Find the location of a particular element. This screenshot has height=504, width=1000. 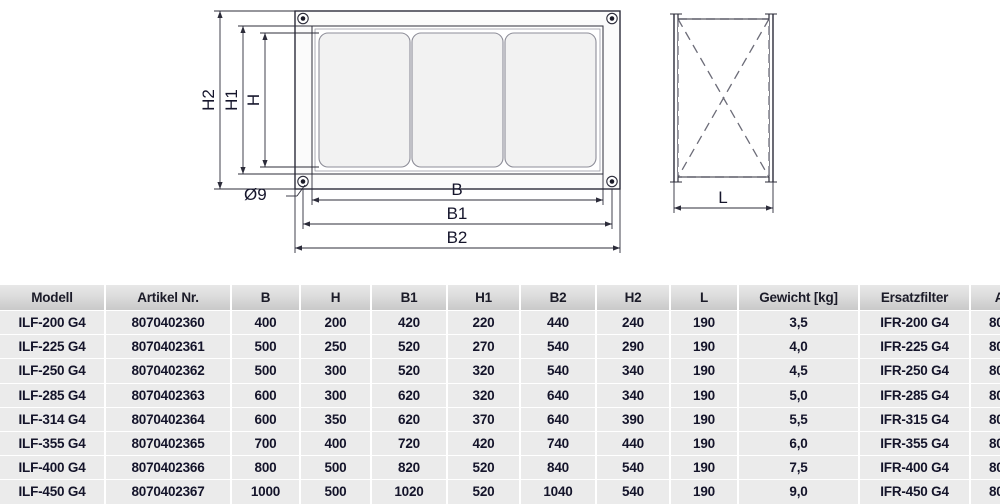

cell-artikel-nr-2: 8070402374 is located at coordinates (985, 395).